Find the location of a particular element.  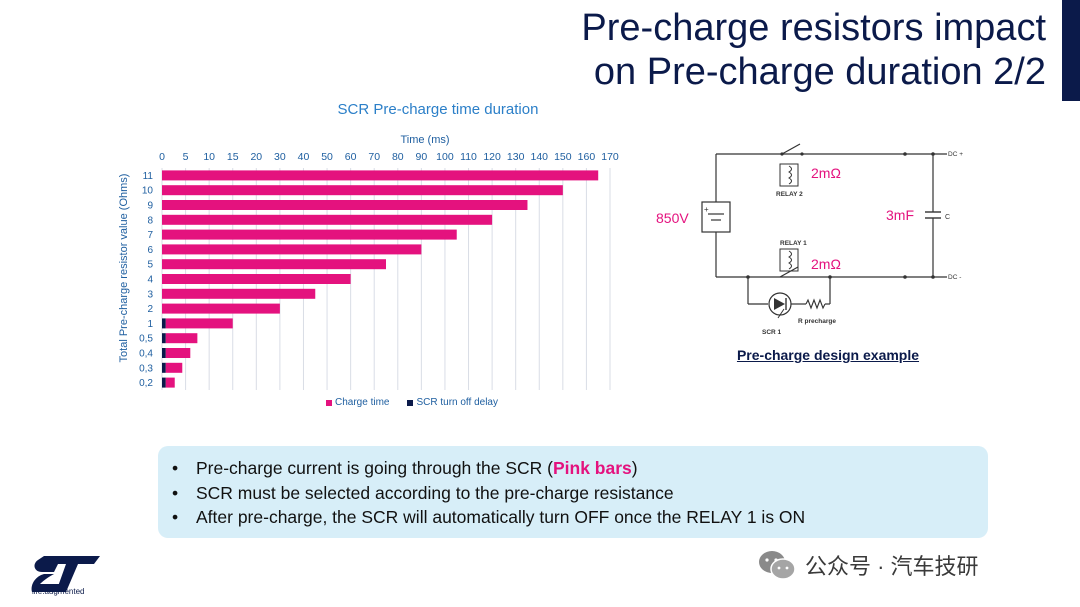

y-tick-label: 9 is located at coordinates (150, 206).